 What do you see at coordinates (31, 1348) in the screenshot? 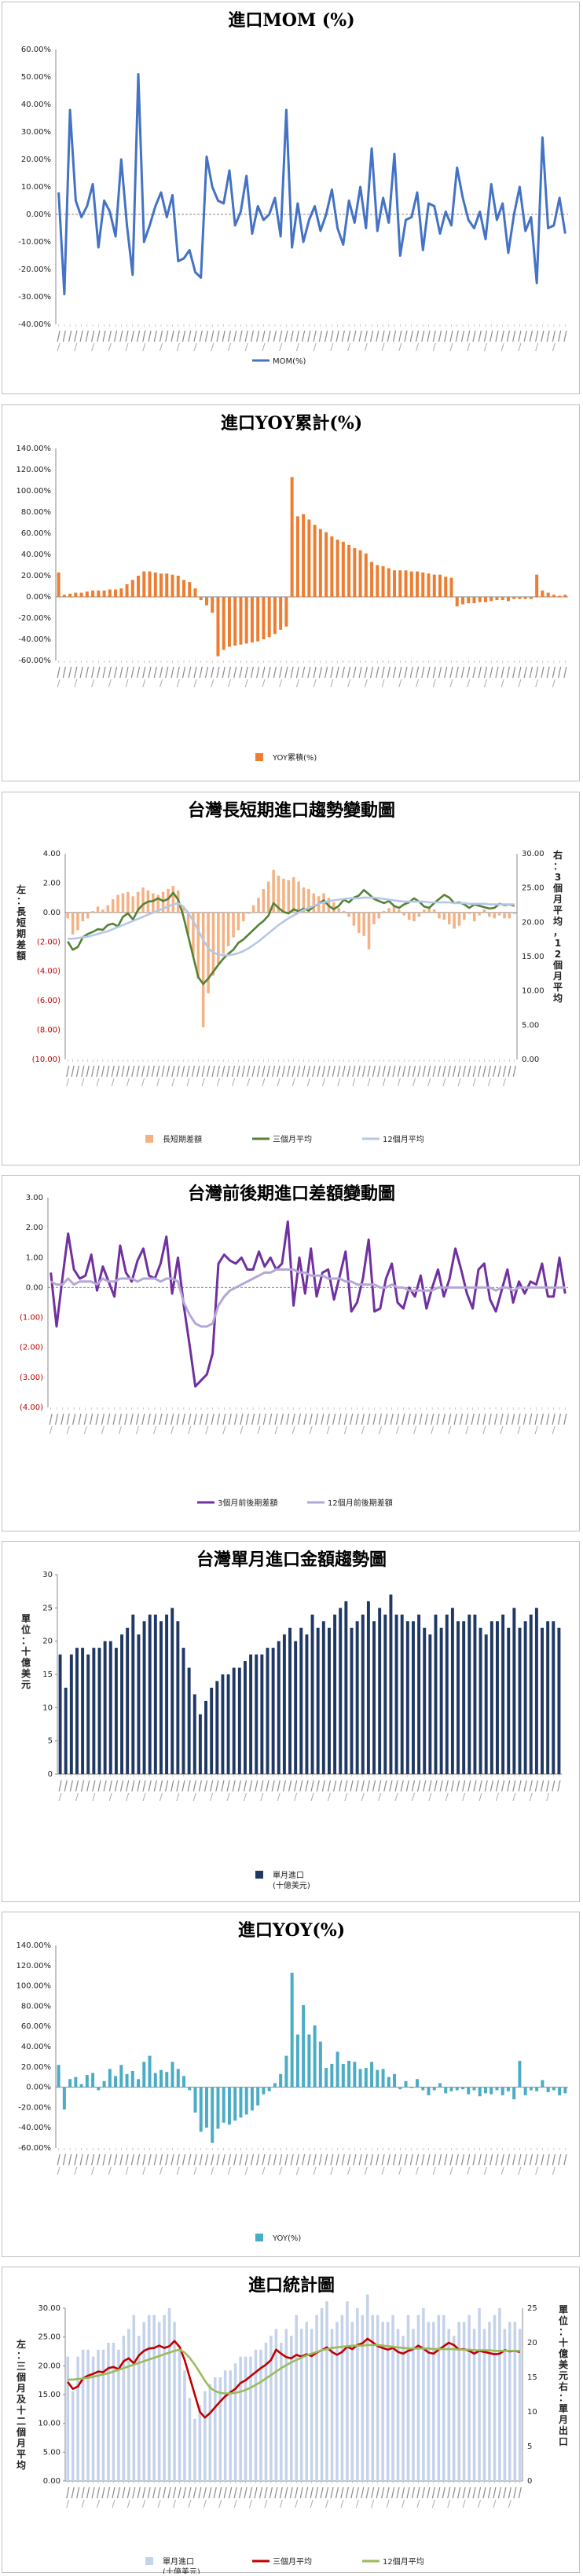
I see `y-tick-label: (2.00)` at bounding box center [31, 1348].